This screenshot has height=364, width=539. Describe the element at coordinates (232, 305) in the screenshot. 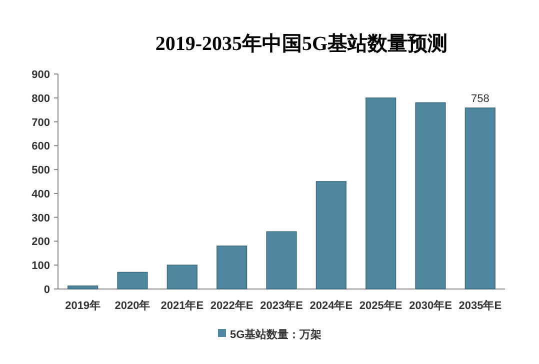

I see `x-tick-label: 2022年E` at that location.